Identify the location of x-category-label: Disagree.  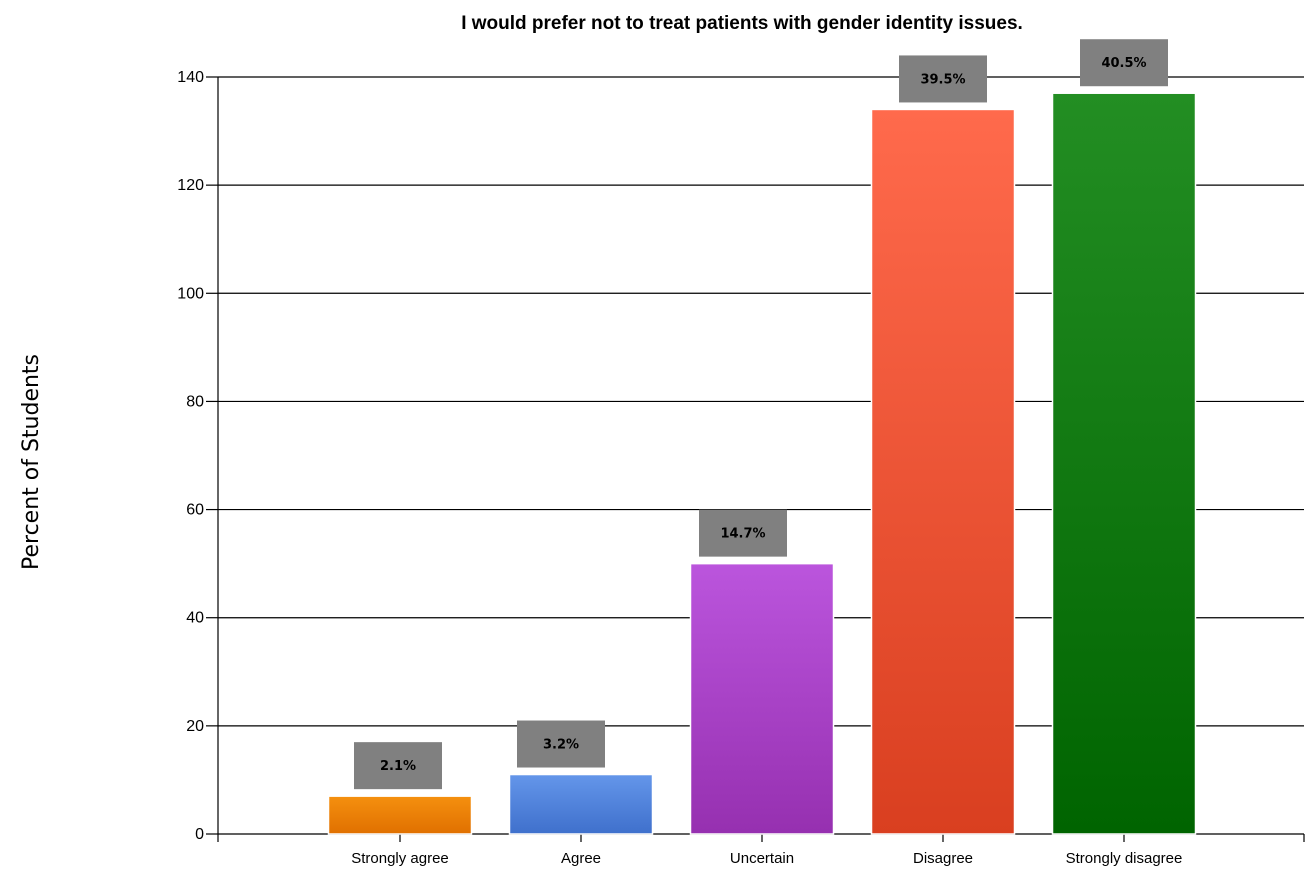
(943, 858).